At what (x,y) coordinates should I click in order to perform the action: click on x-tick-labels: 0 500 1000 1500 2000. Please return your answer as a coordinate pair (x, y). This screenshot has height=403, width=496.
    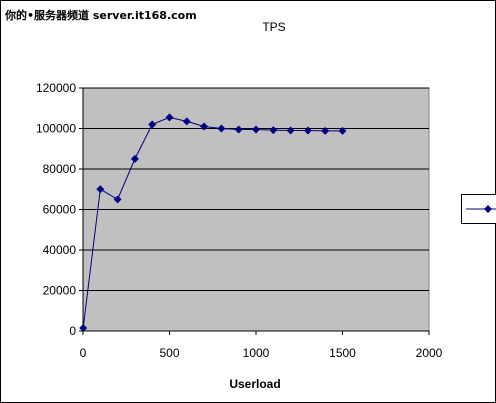
    Looking at the image, I should click on (261, 353).